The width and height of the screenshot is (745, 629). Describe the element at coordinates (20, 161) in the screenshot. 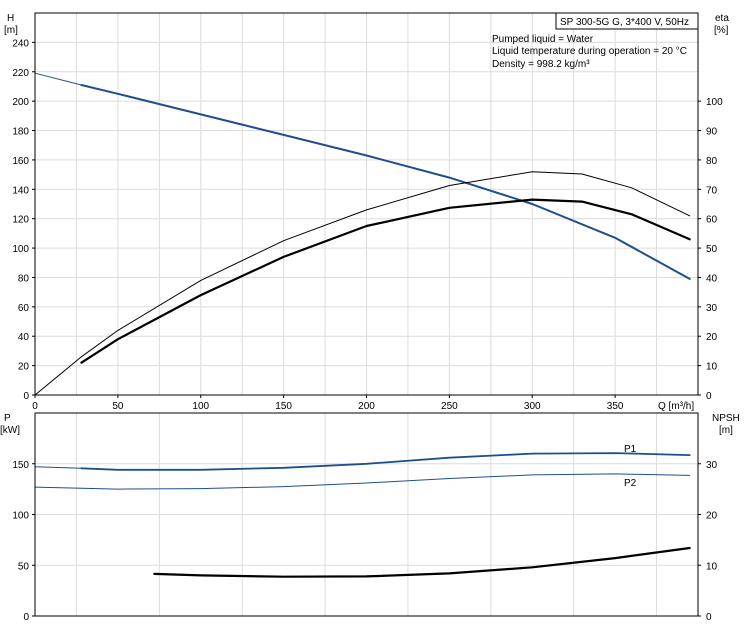

I see `top-left-tick-label: 160` at that location.